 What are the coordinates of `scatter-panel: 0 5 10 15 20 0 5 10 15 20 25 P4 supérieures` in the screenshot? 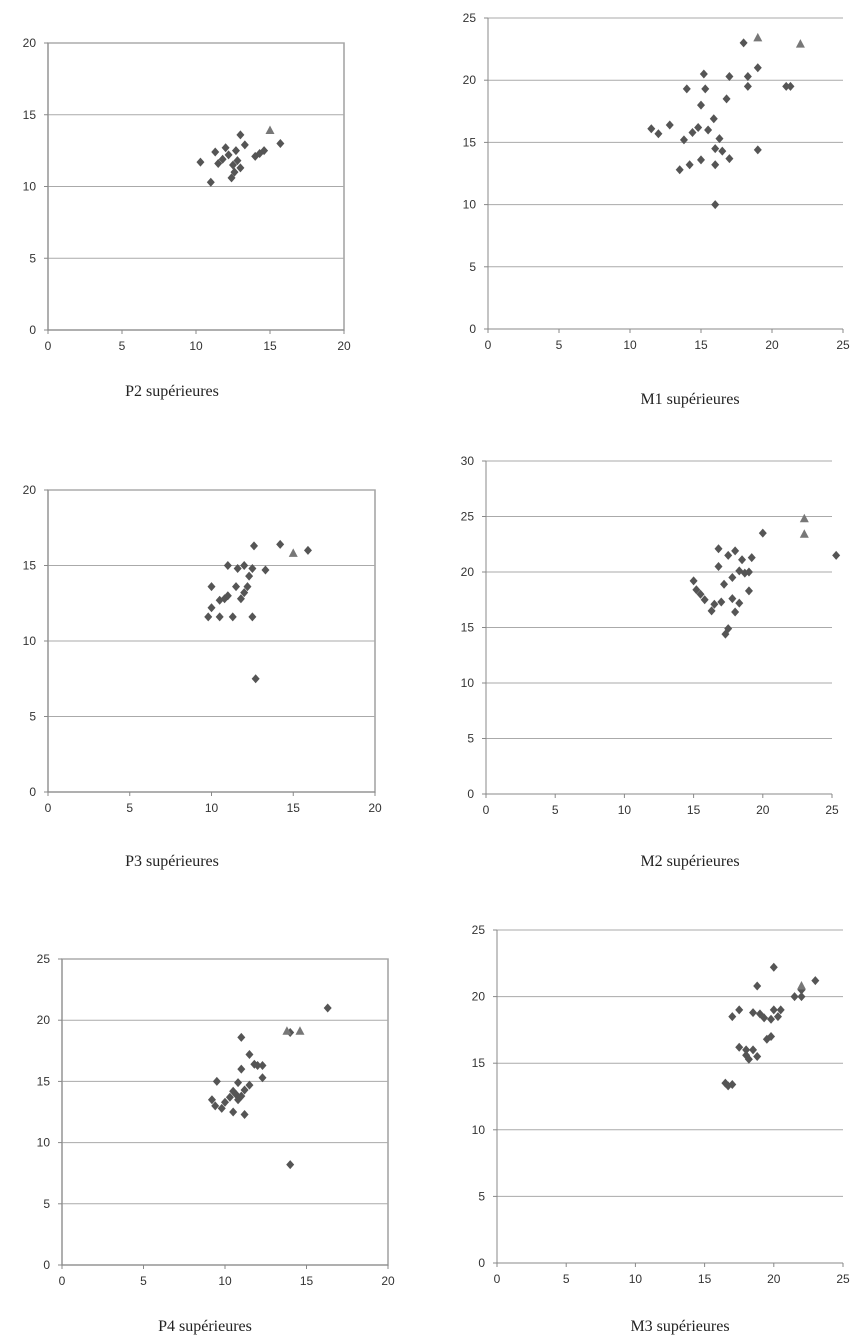 It's located at (216, 1143).